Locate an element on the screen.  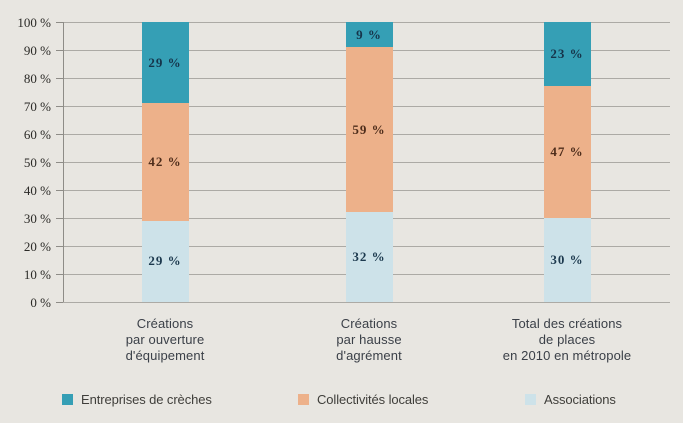
bar-value-label: 23 % is located at coordinates (567, 54).